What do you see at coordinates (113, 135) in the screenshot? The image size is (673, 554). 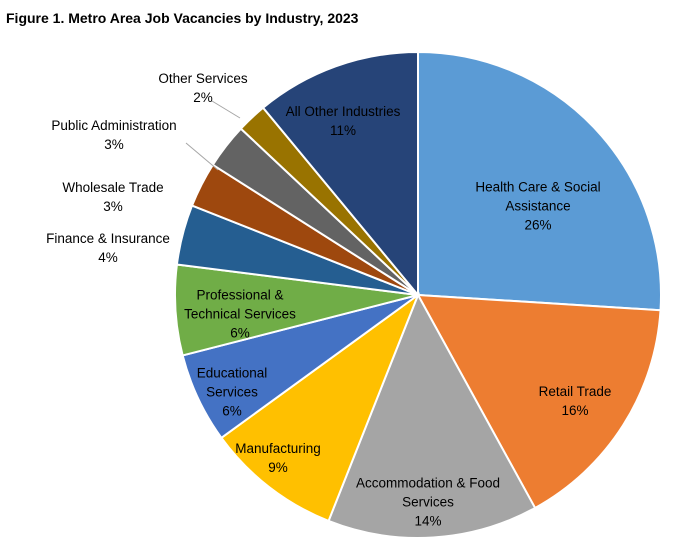 I see `slice-label: Public Administration 3%` at bounding box center [113, 135].